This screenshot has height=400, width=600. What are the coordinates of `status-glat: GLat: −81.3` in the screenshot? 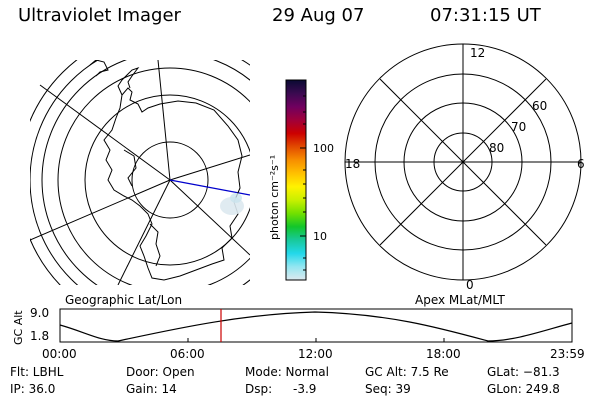 It's located at (523, 372).